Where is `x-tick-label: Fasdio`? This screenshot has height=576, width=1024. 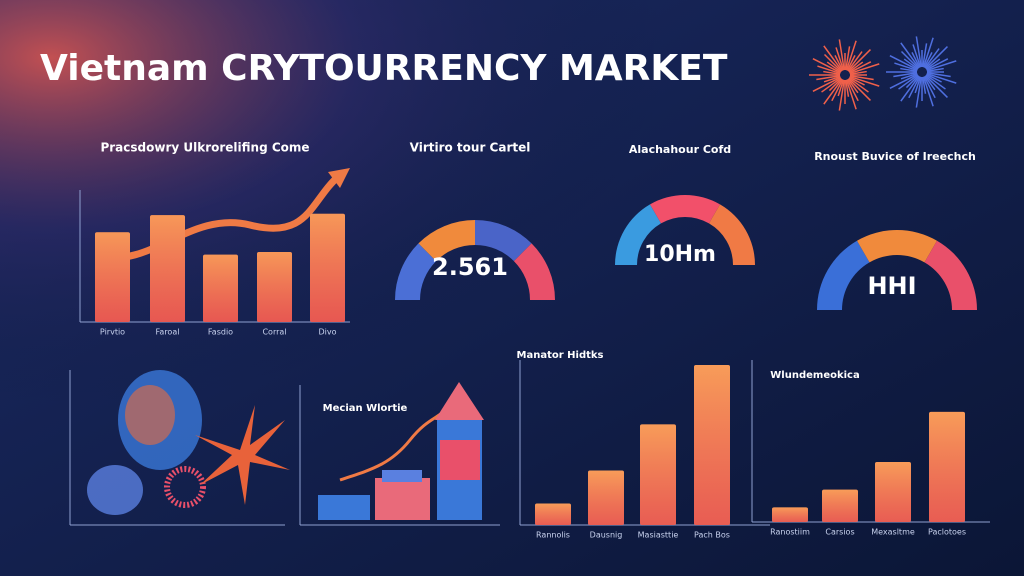 x-tick-label: Fasdio is located at coordinates (220, 332).